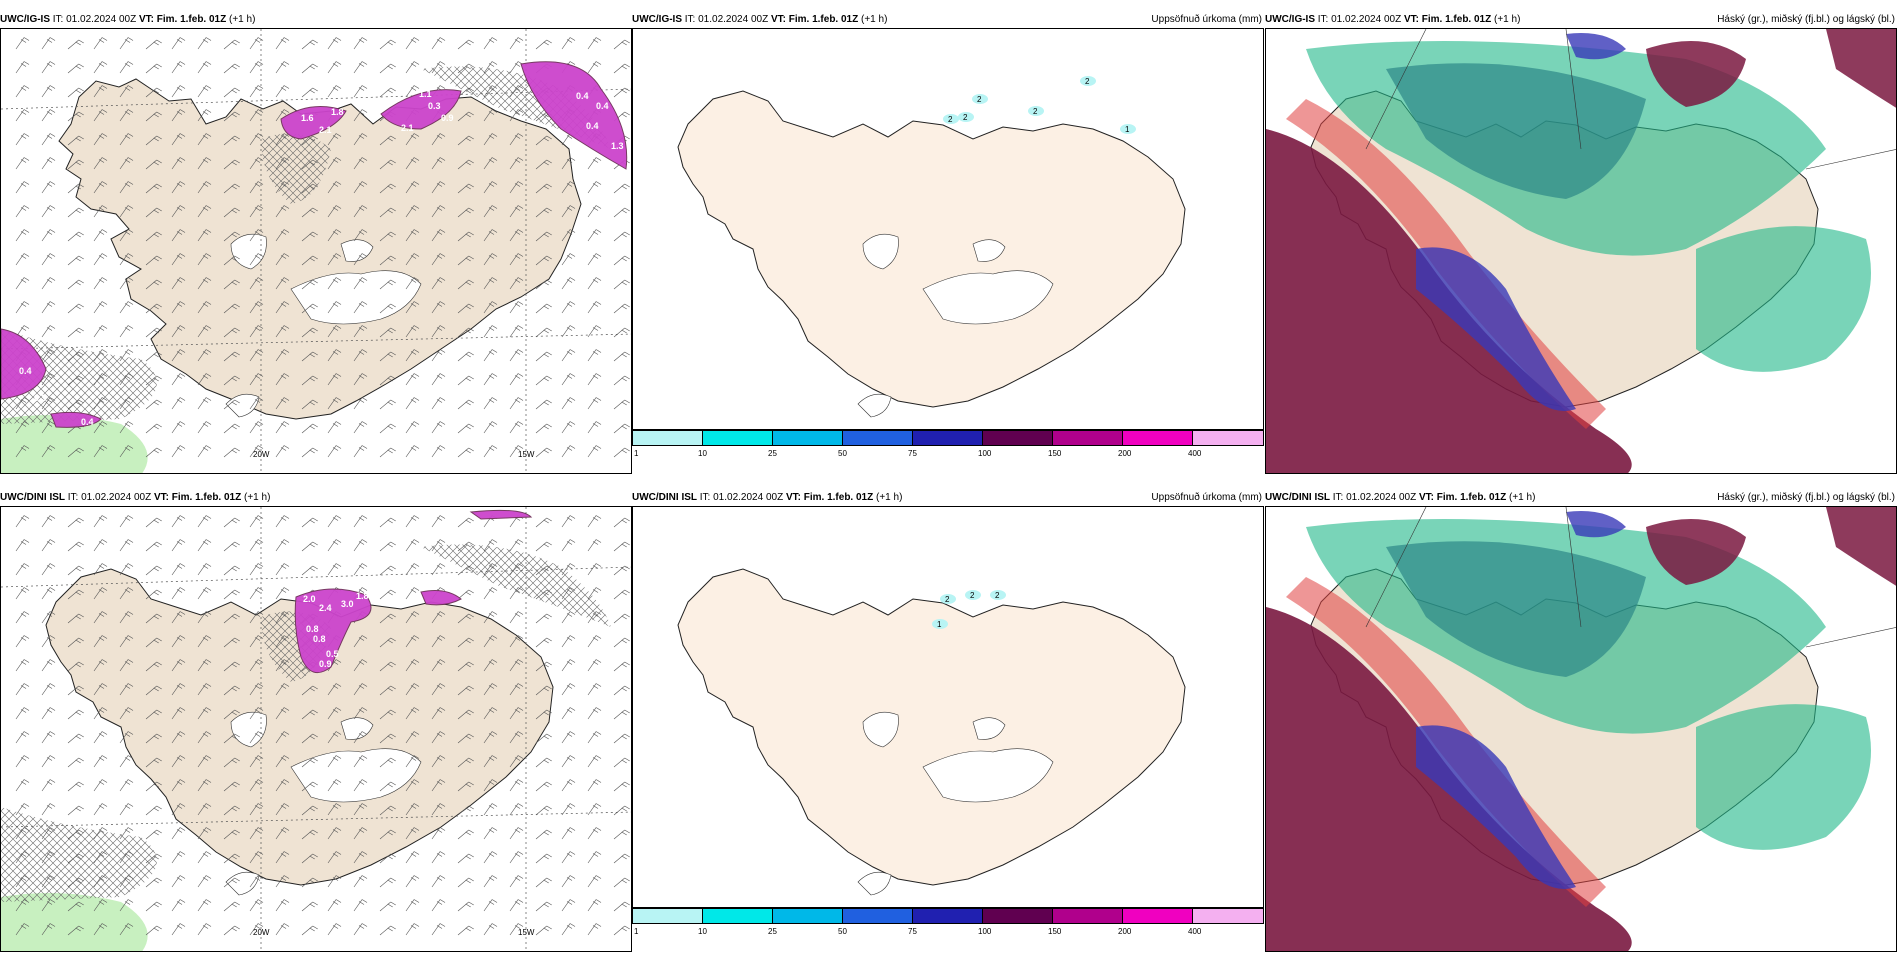 The image size is (1900, 958). What do you see at coordinates (309, 599) in the screenshot?
I see `precip-value-label: 2.0` at bounding box center [309, 599].